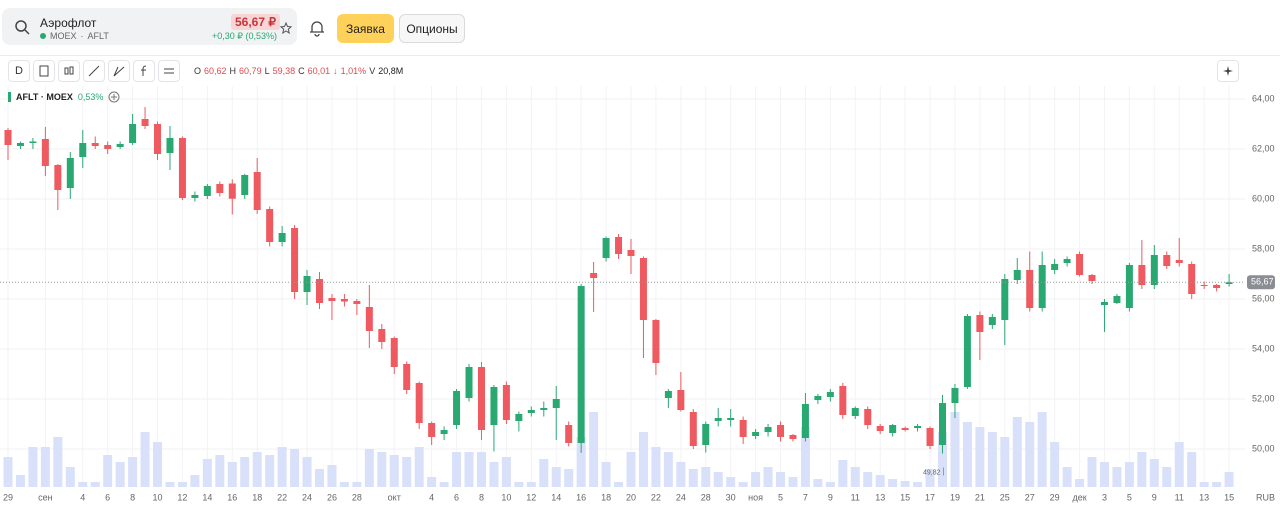  Describe the element at coordinates (307, 497) in the screenshot. I see `x-tick-label: 24` at that location.